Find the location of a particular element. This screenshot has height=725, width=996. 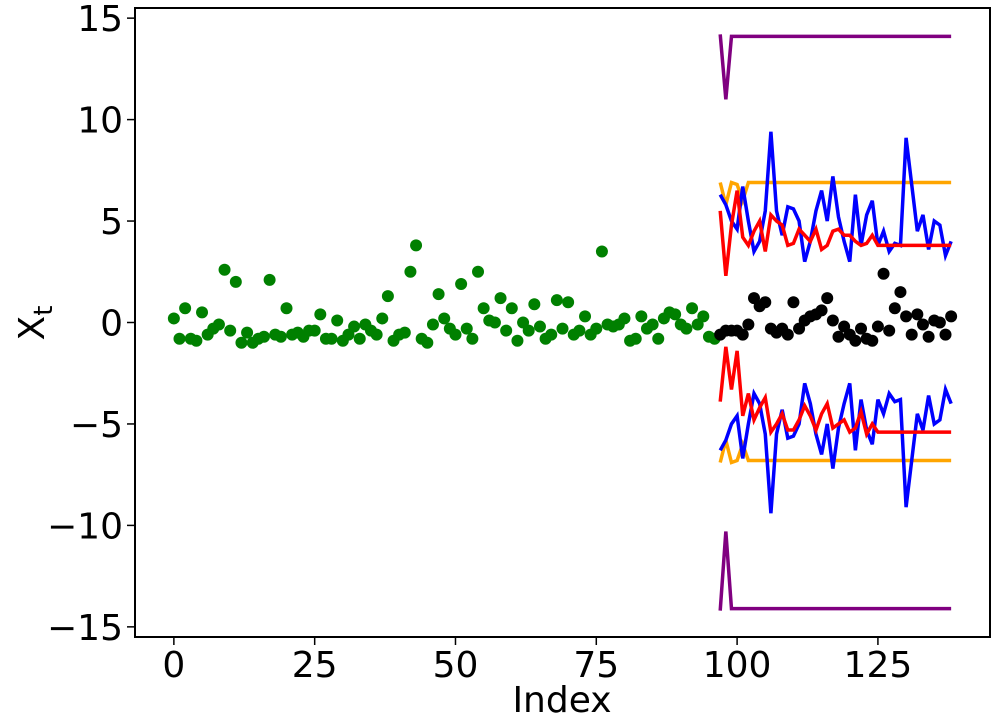

x-tick-label: 0 is located at coordinates (173, 665).